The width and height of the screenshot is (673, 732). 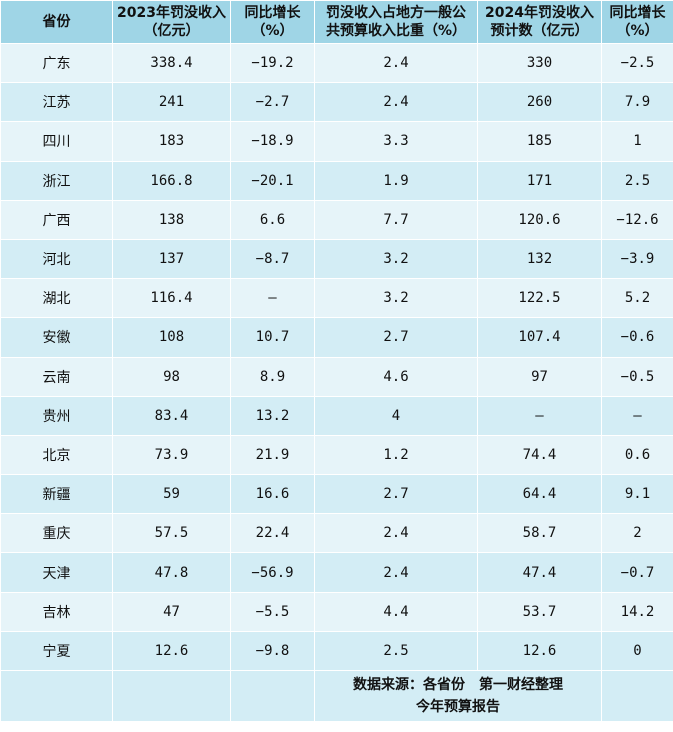 I want to click on cell-revenue-2024: 120.6, so click(x=539, y=219).